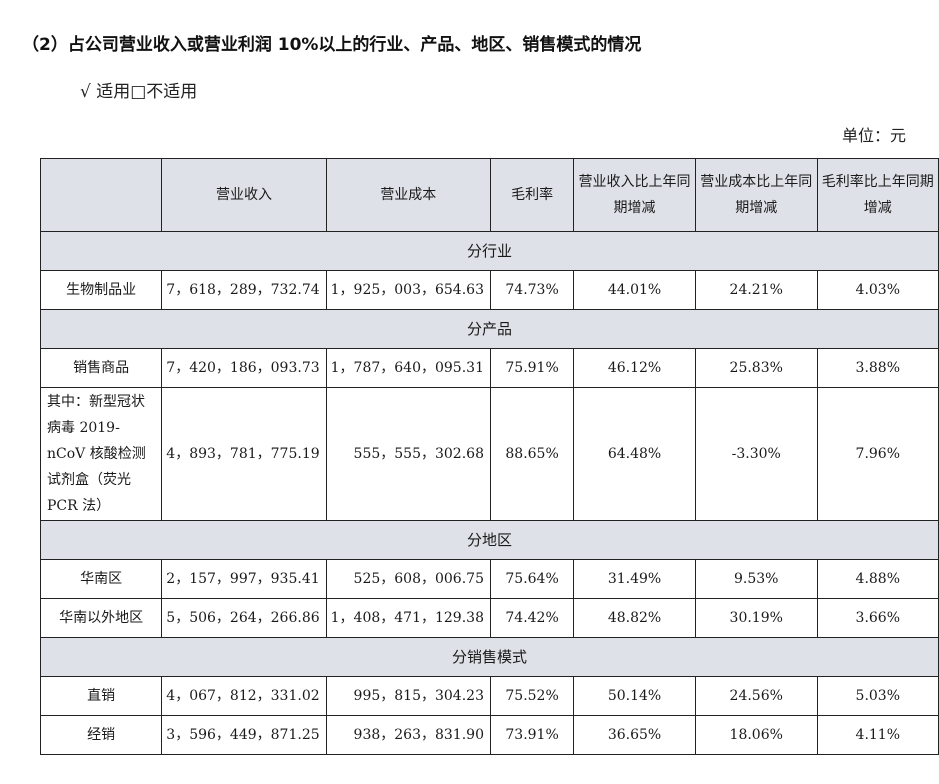 The width and height of the screenshot is (939, 784). Describe the element at coordinates (408, 696) in the screenshot. I see `cost-cell: 995，815，304.23` at that location.